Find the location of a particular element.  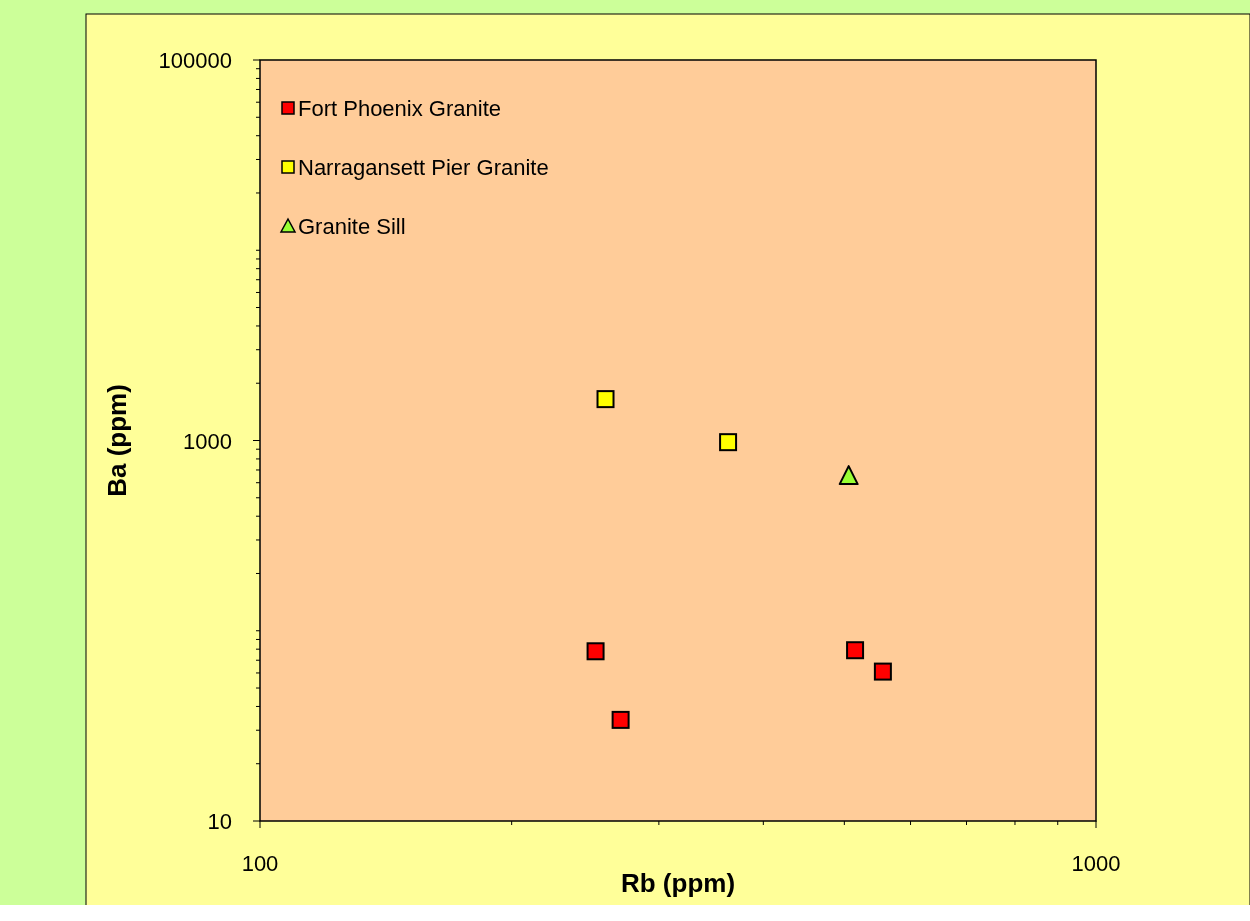

legend-label: Narragansett Pier Granite is located at coordinates (423, 167).